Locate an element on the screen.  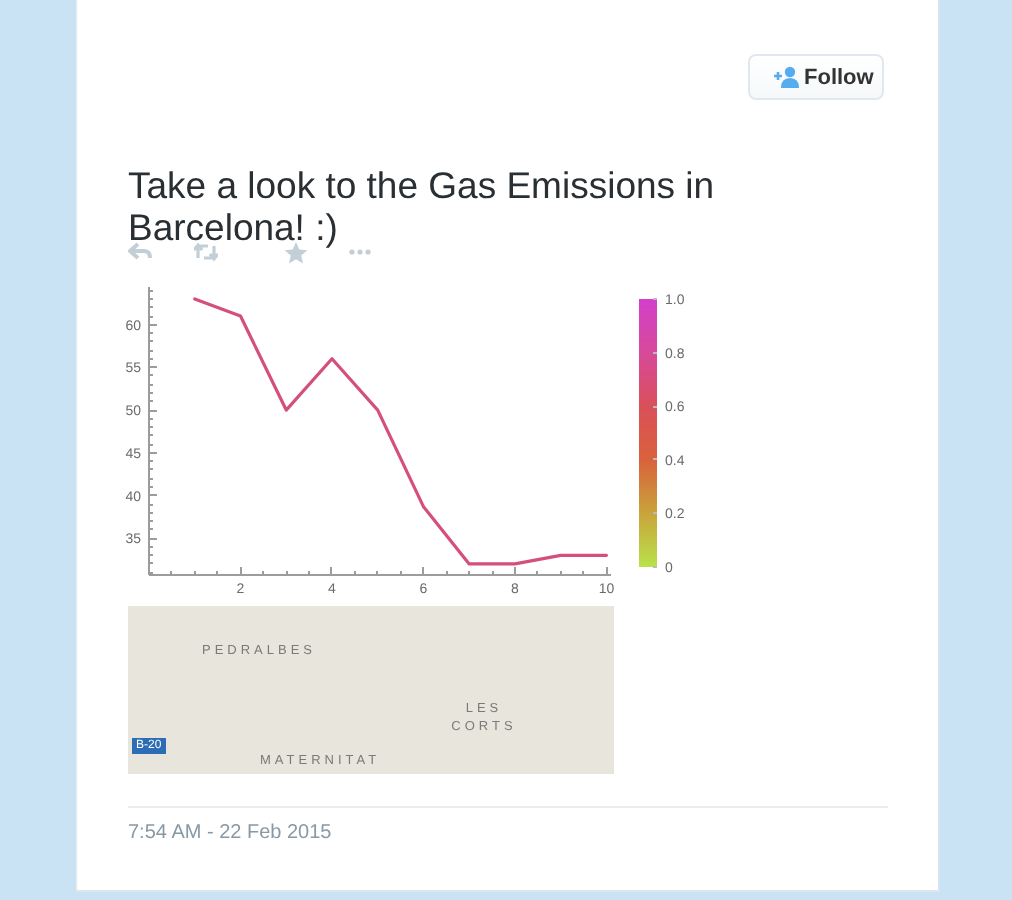
chart-title: Take a look to the Gas Emissions in Barcelona! :) is located at coordinates (422, 206).